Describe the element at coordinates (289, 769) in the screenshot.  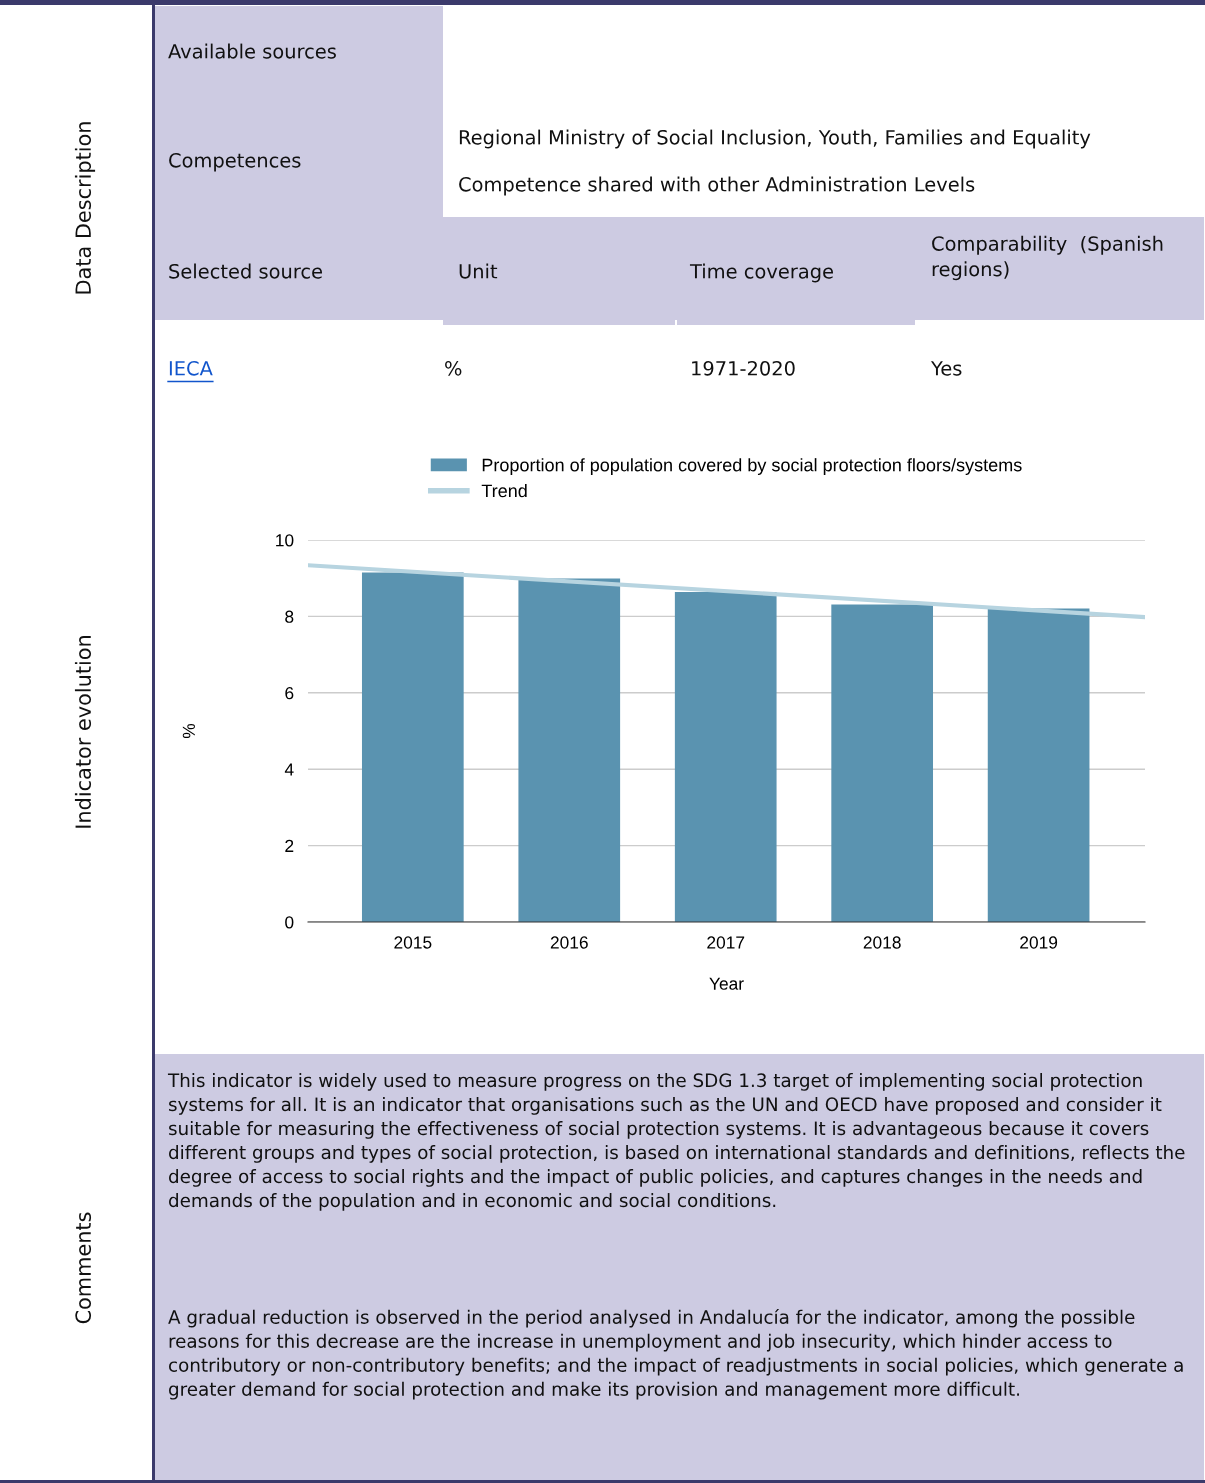
I see `y-tick-label: 4` at that location.